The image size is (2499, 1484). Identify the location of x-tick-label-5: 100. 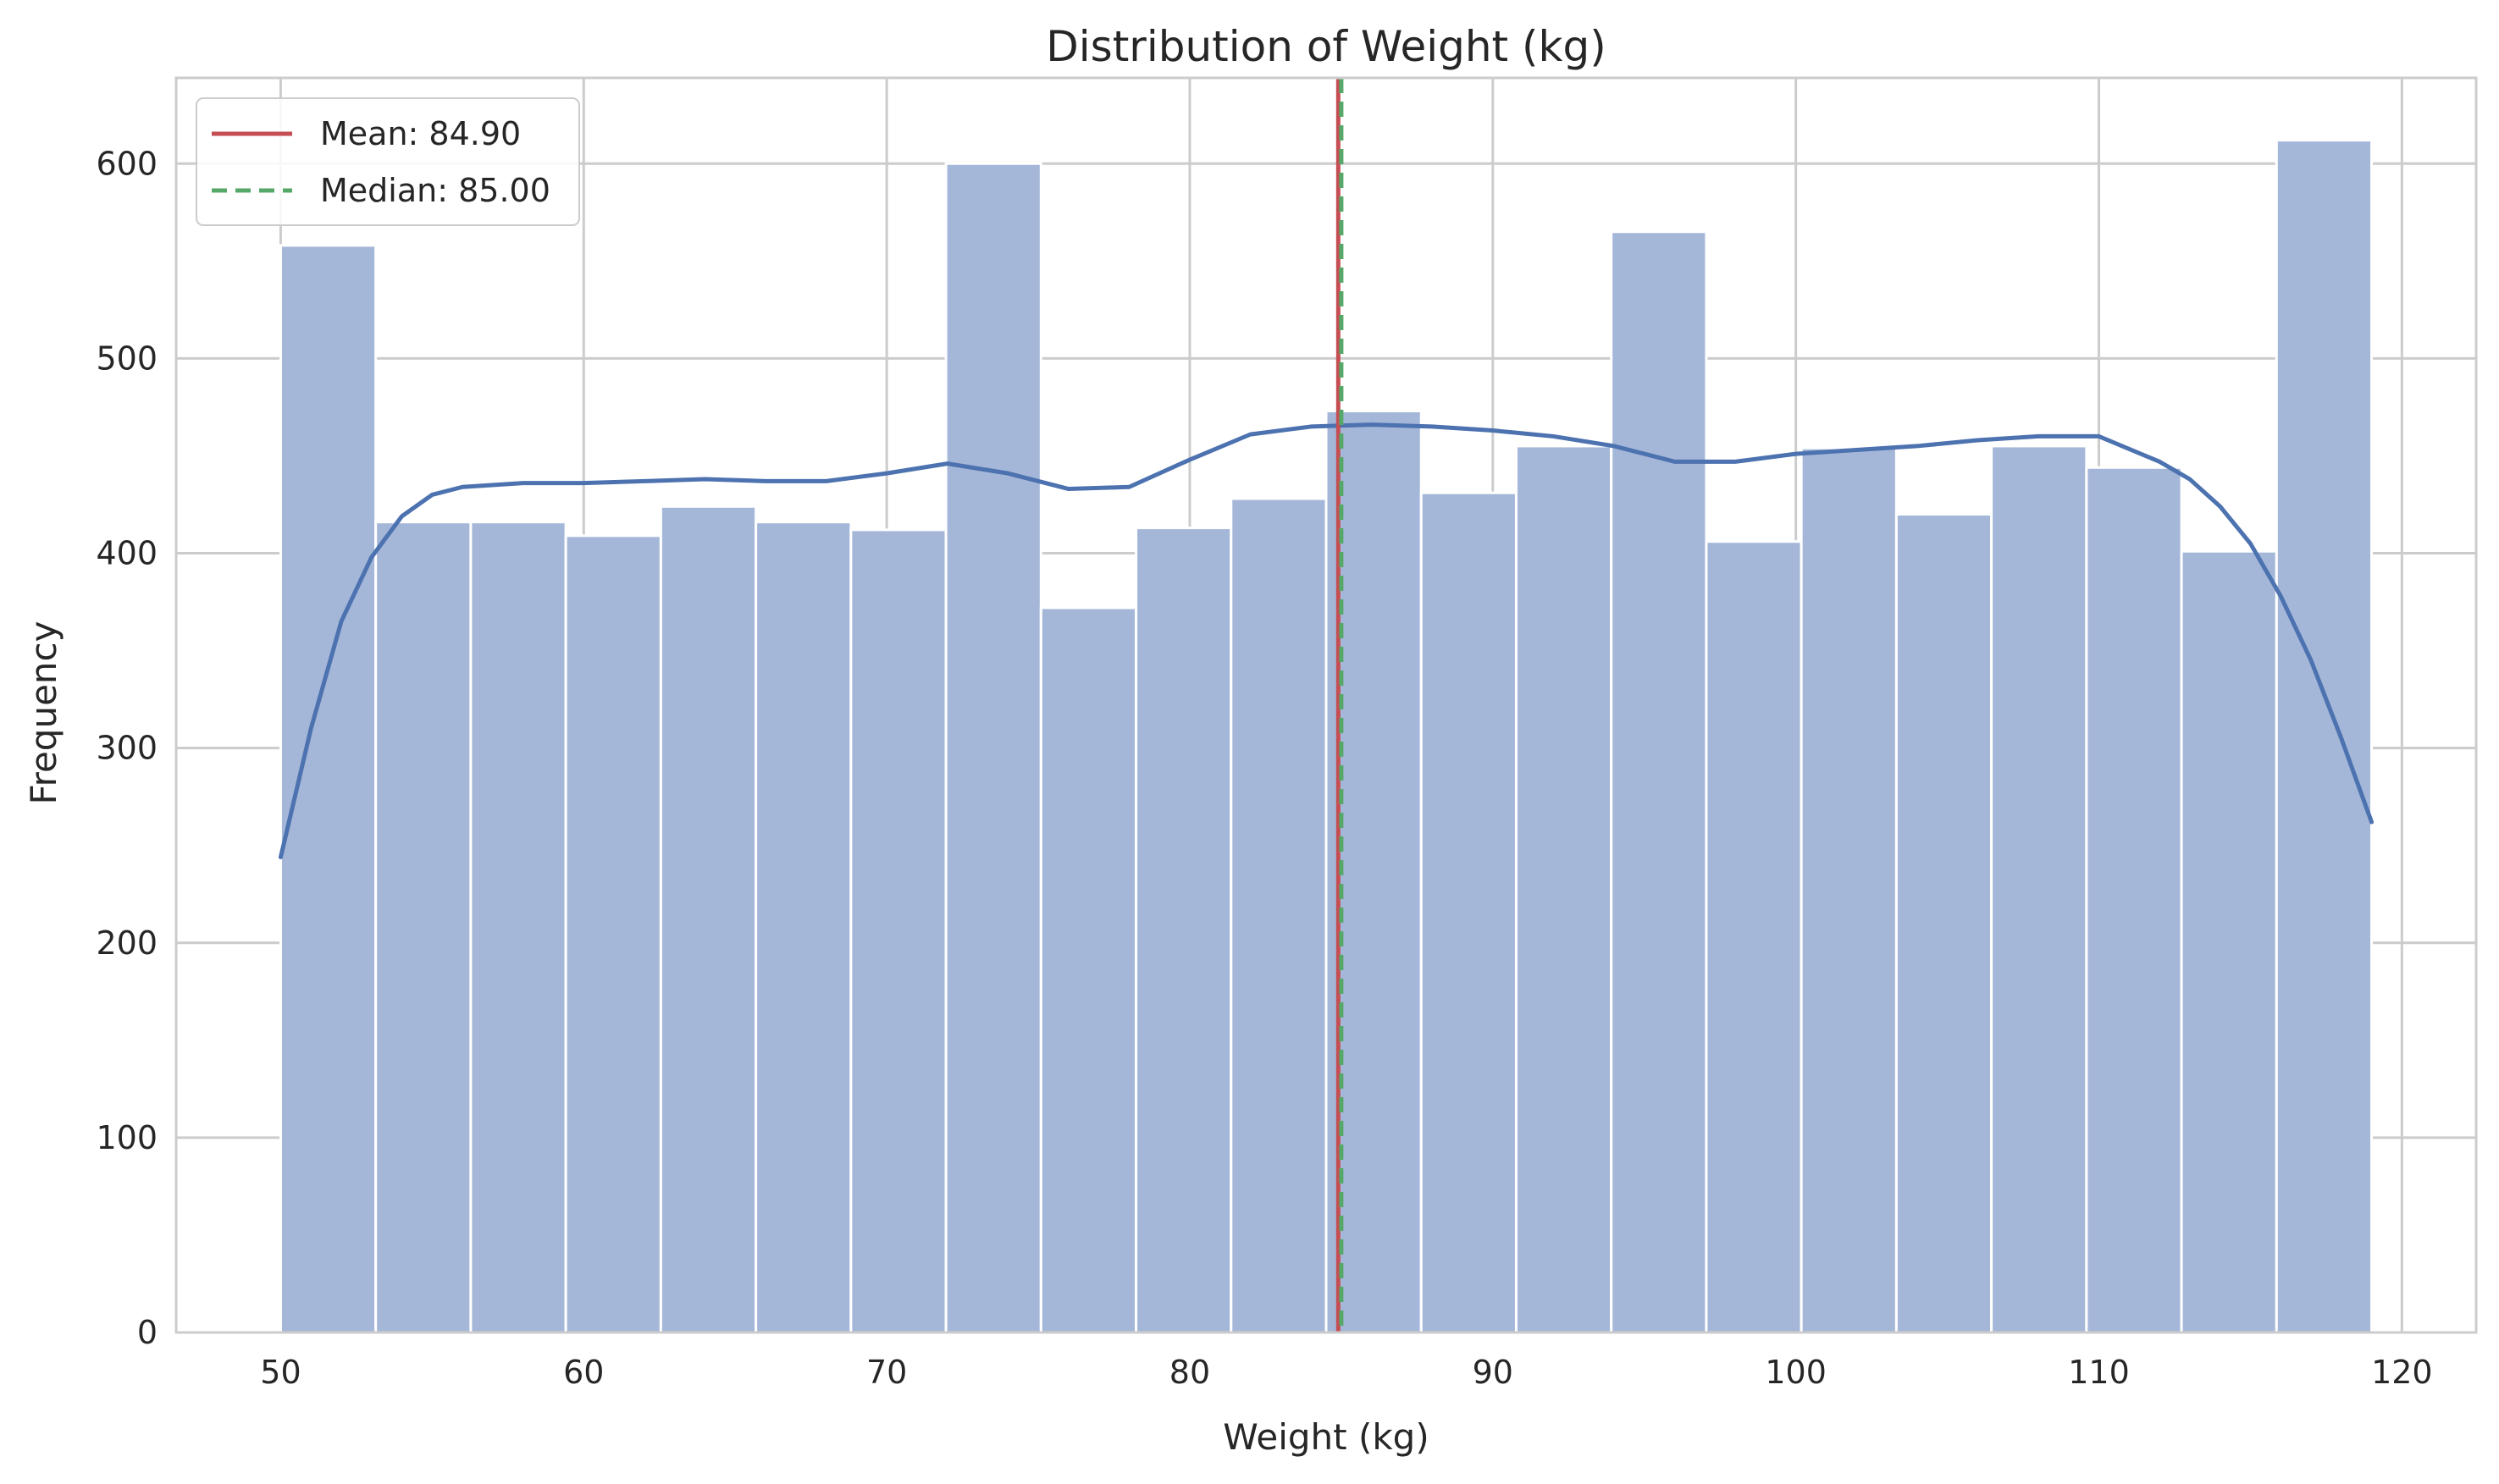
(1796, 1372).